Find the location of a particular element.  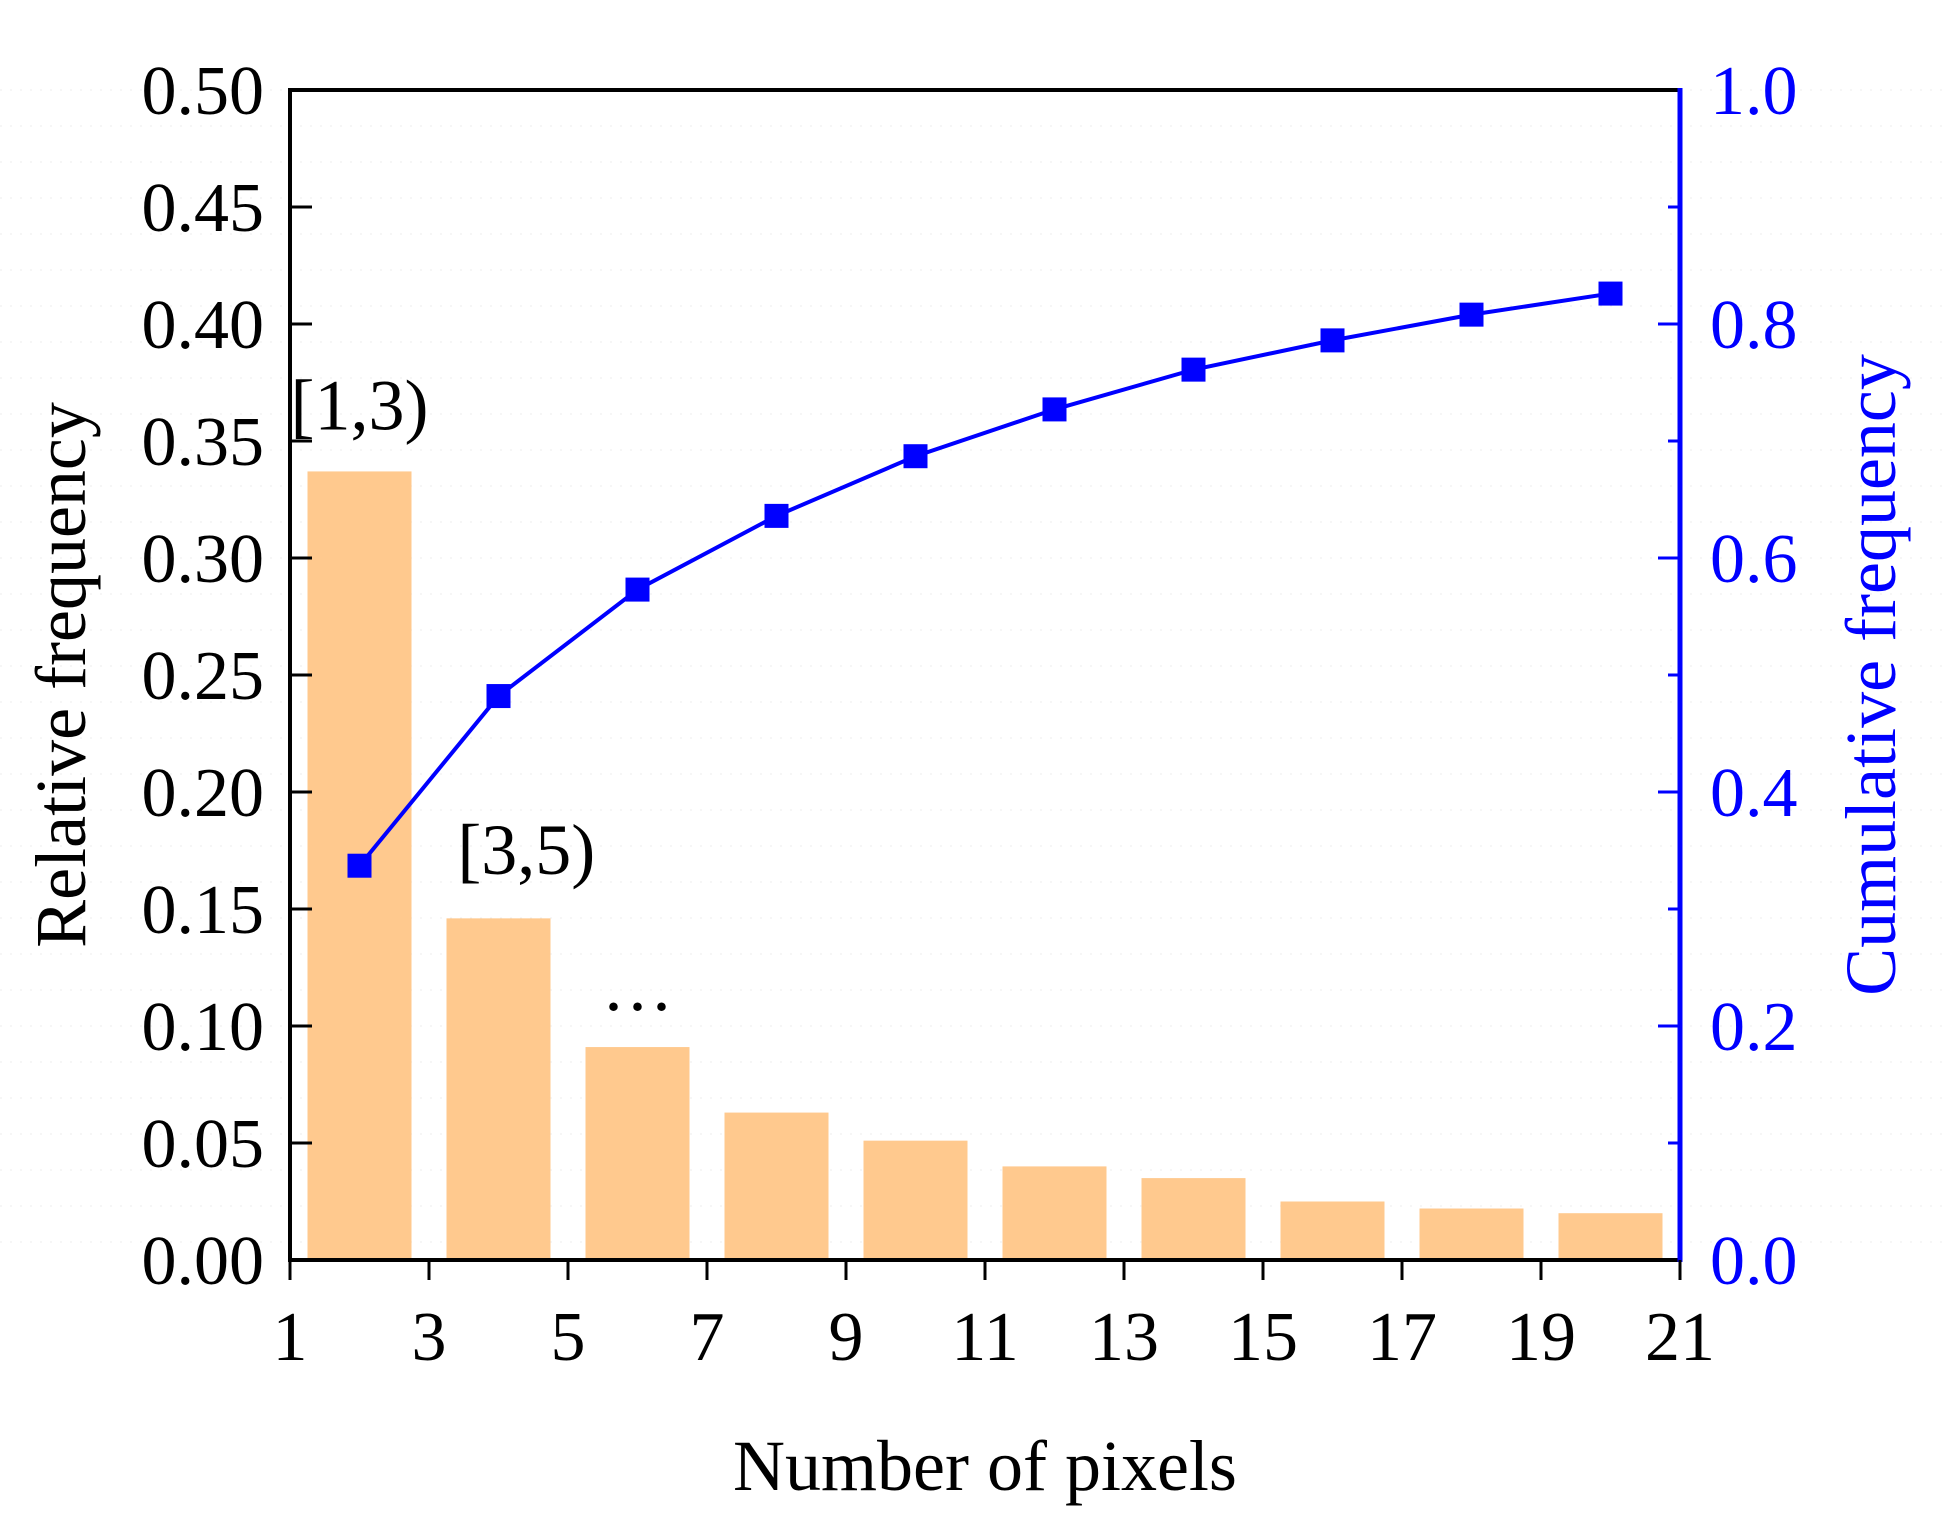

y2-tick-label: 0.8 is located at coordinates (1754, 325).